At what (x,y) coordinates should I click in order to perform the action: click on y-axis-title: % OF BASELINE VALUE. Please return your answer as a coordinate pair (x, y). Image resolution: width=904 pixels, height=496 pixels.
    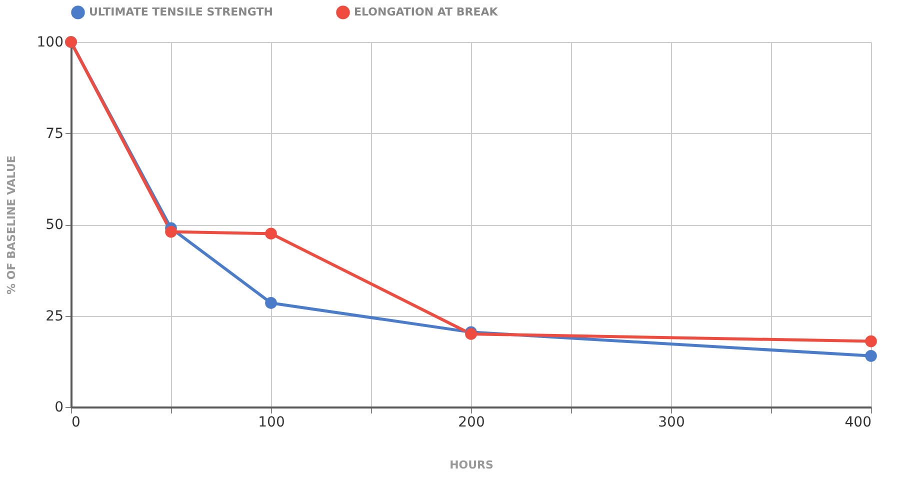
    Looking at the image, I should click on (11, 225).